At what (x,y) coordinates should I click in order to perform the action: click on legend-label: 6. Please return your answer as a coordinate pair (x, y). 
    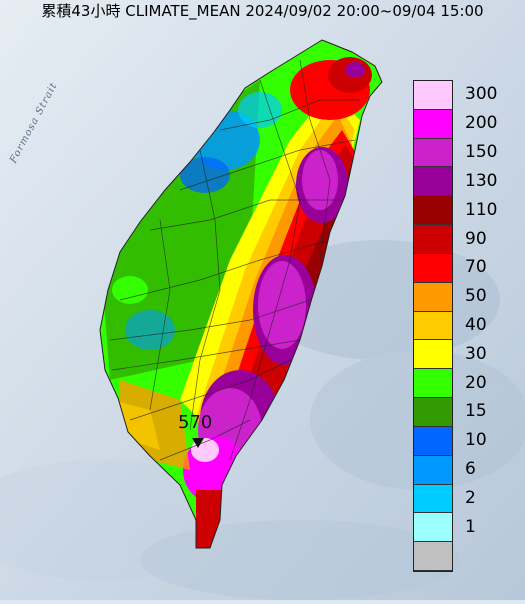
    Looking at the image, I should click on (470, 469).